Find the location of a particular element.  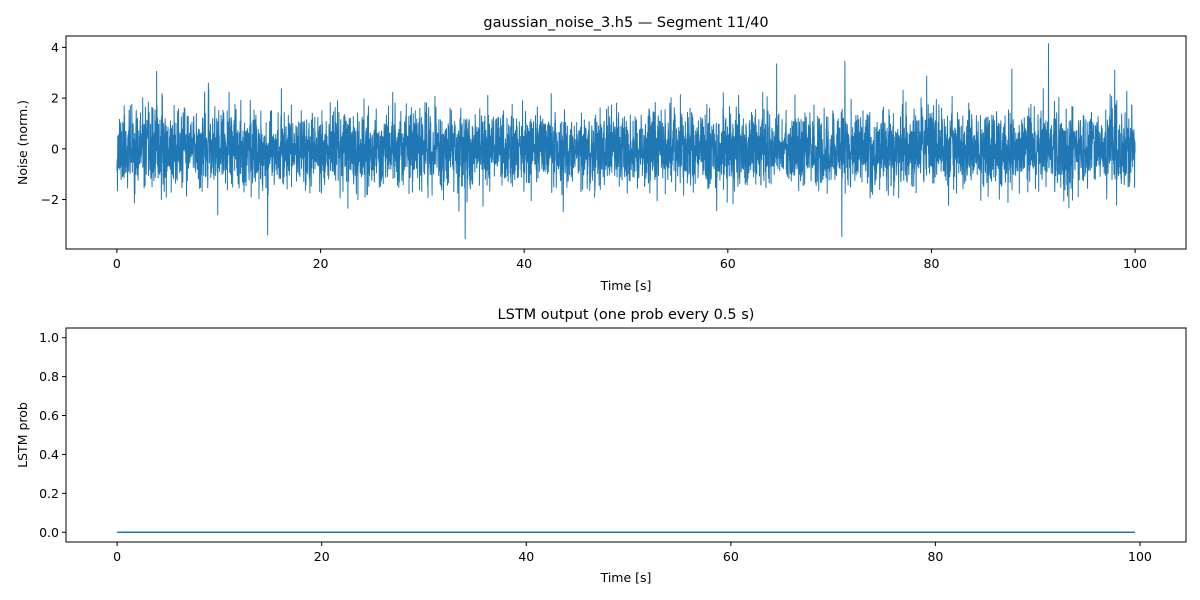

noise-x-label: Time [s] is located at coordinates (626, 285).